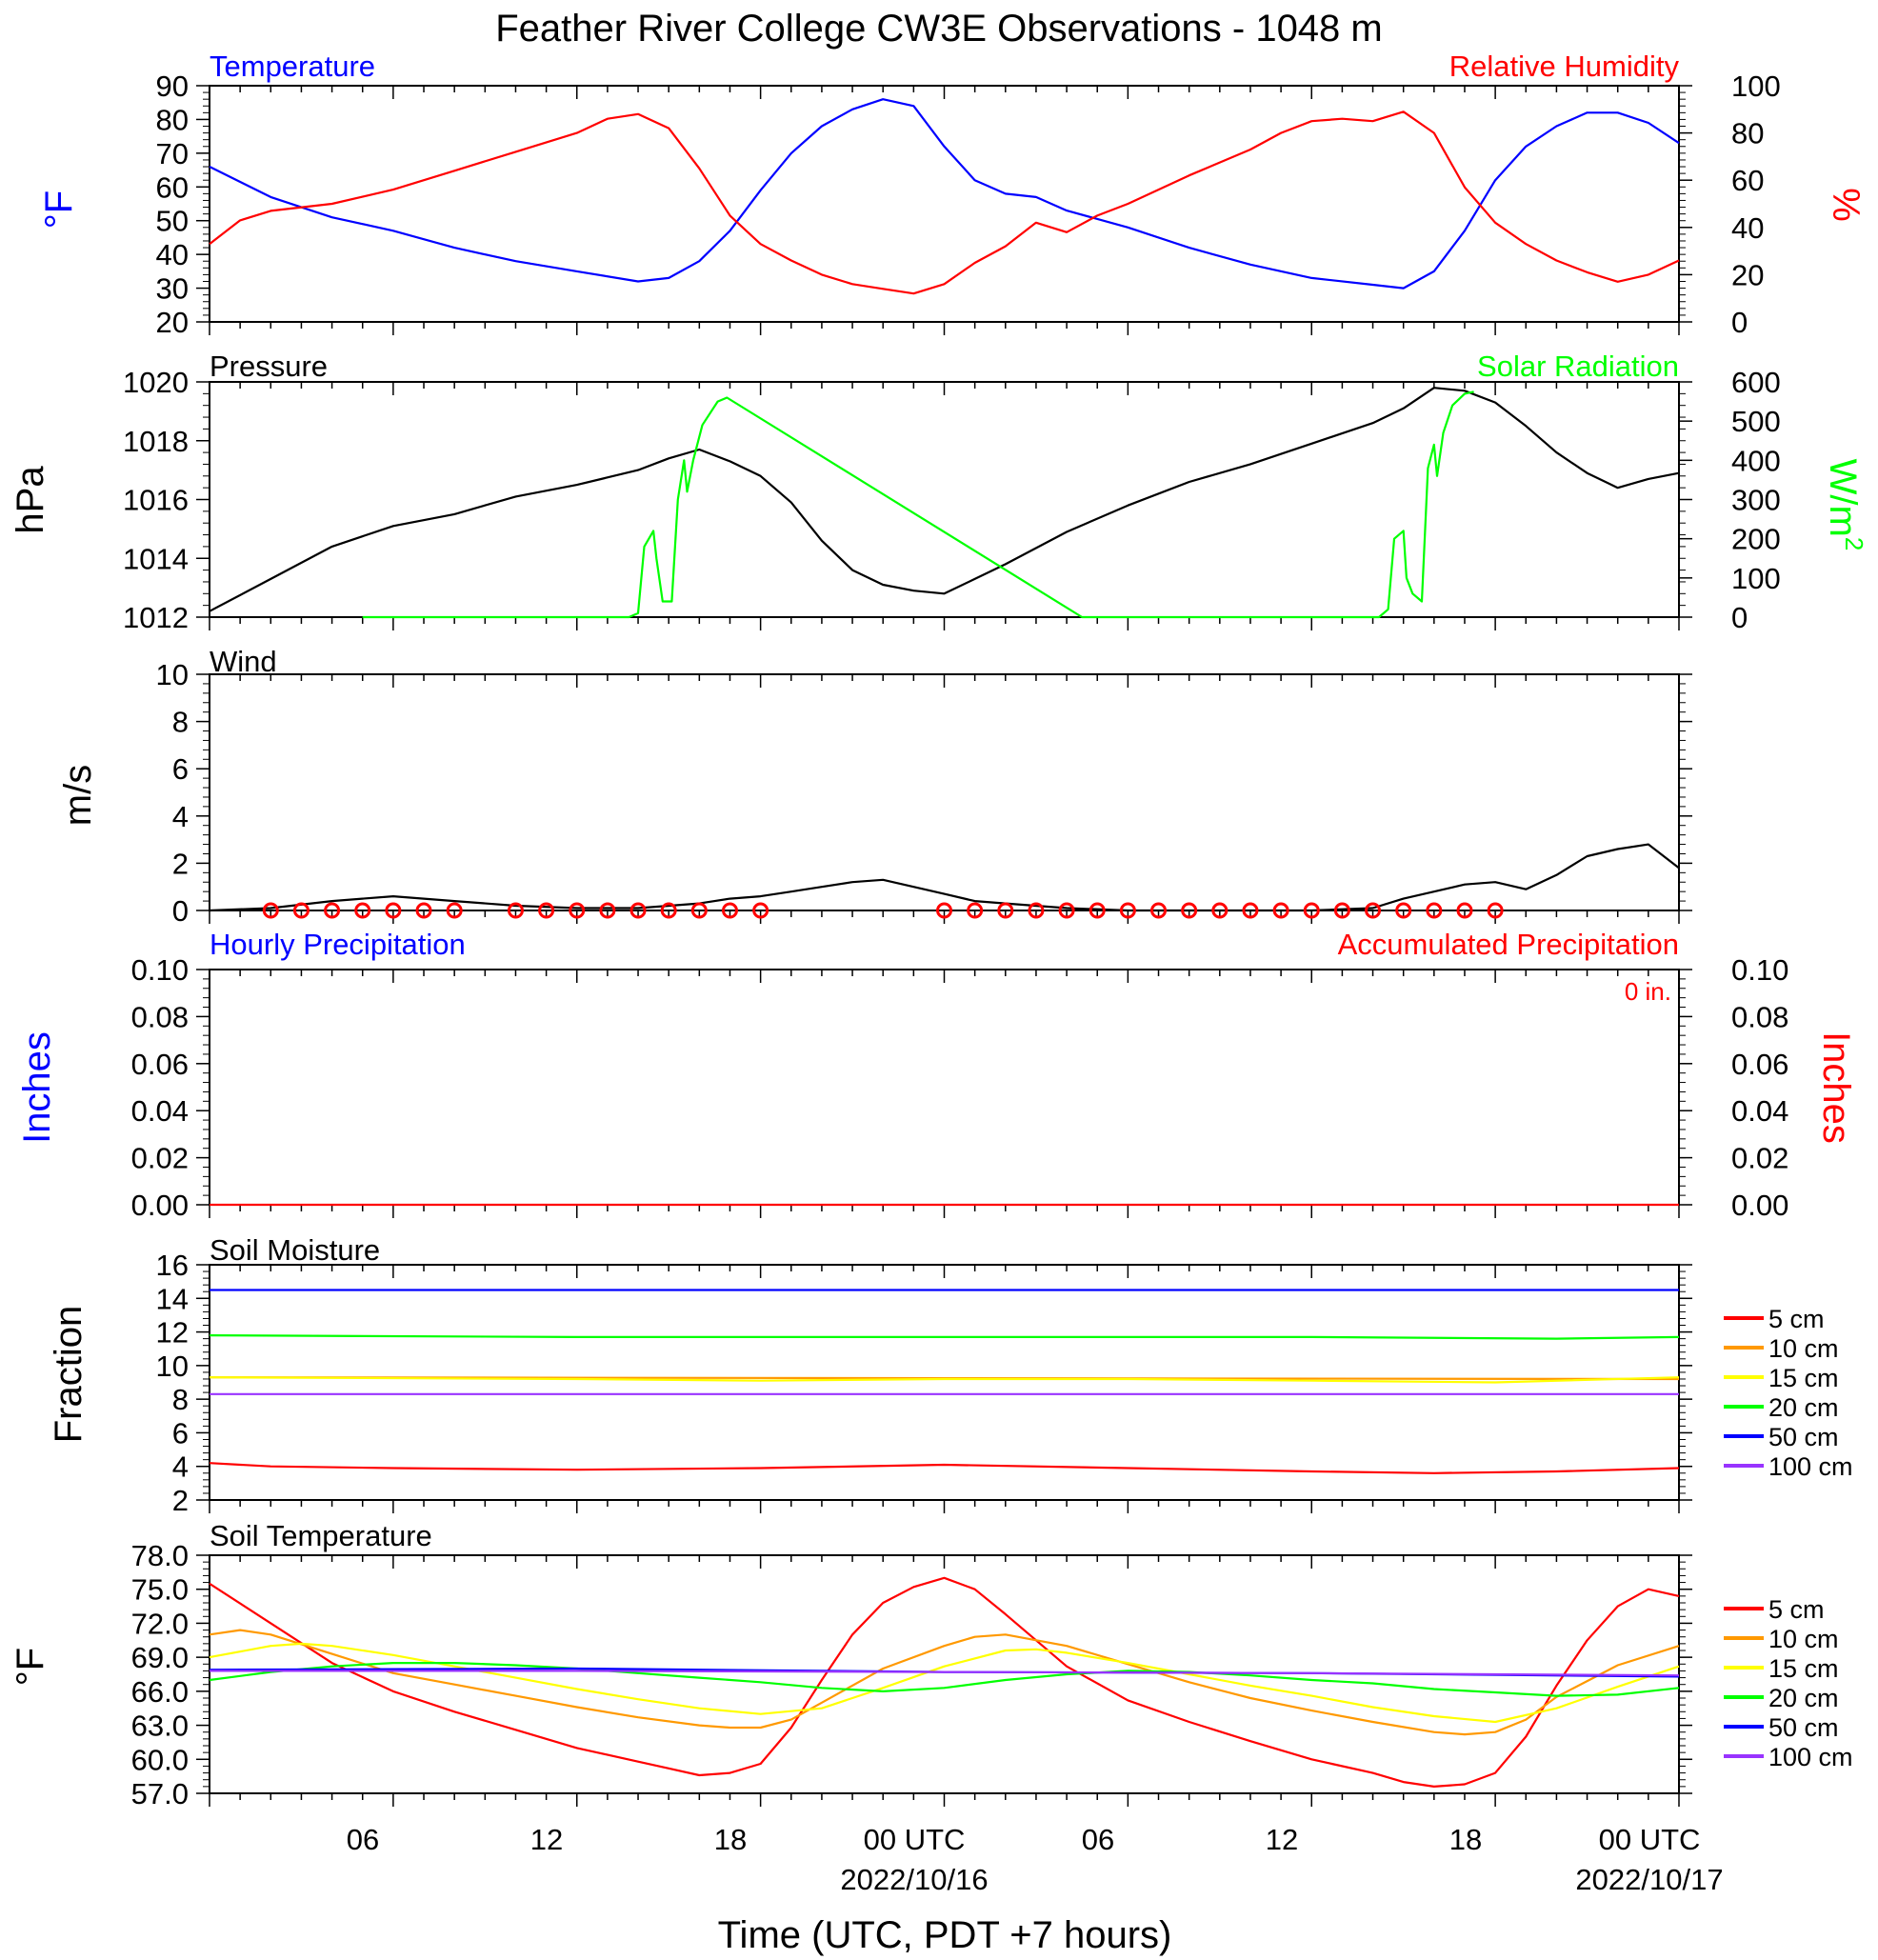  Describe the element at coordinates (1756, 460) in the screenshot. I see `y-right-tick-label: 400` at that location.